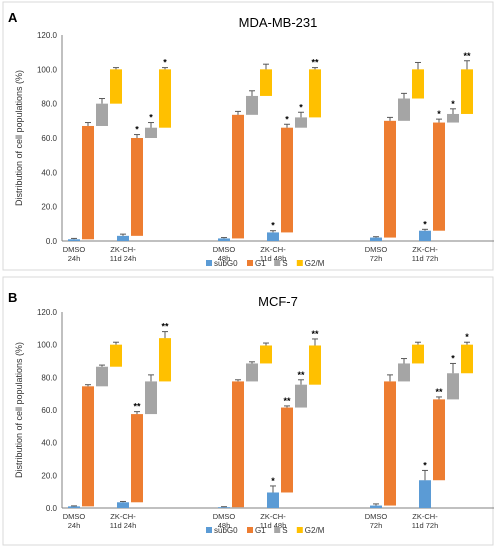 Image resolution: width=496 pixels, height=550 pixels. Describe the element at coordinates (74, 525) in the screenshot. I see `x-category-label: 24h` at that location.